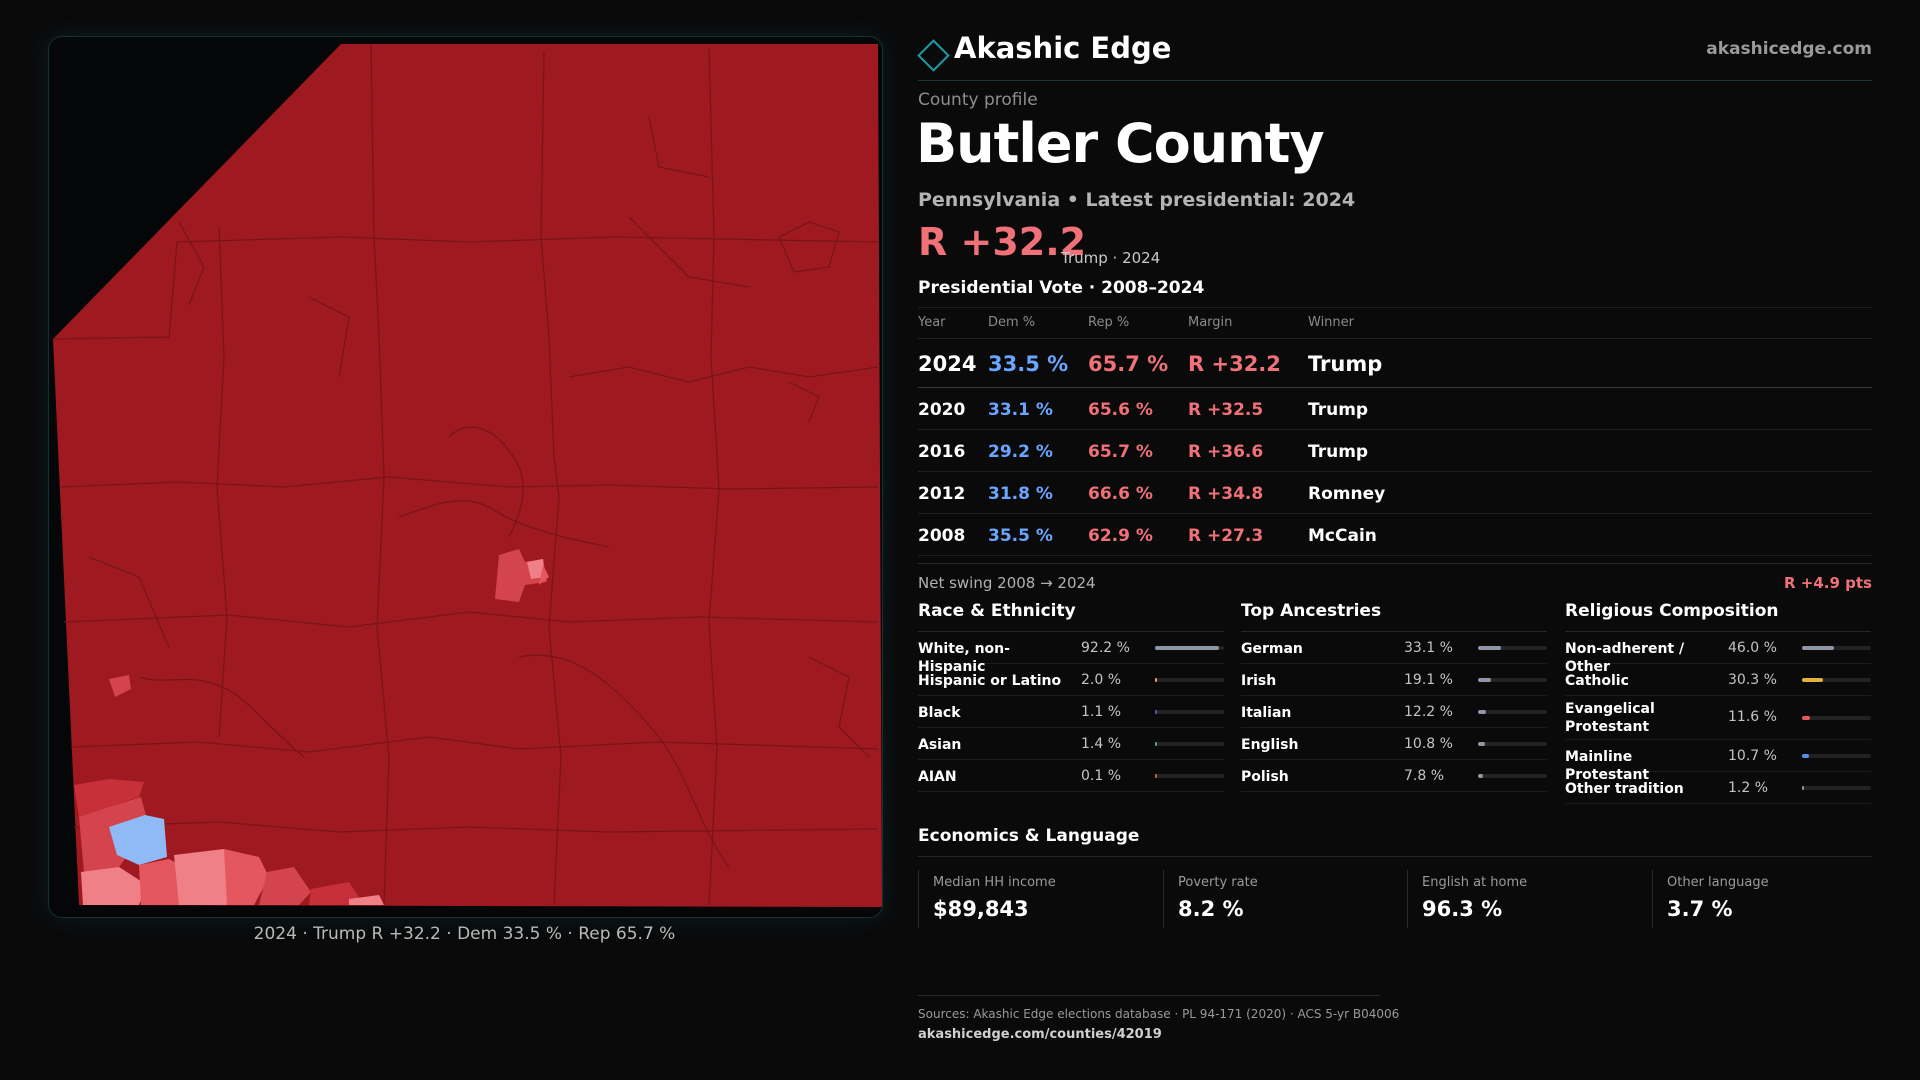 This screenshot has height=1080, width=1920. What do you see at coordinates (1128, 364) in the screenshot?
I see `cell-rep: 65.7 %` at bounding box center [1128, 364].